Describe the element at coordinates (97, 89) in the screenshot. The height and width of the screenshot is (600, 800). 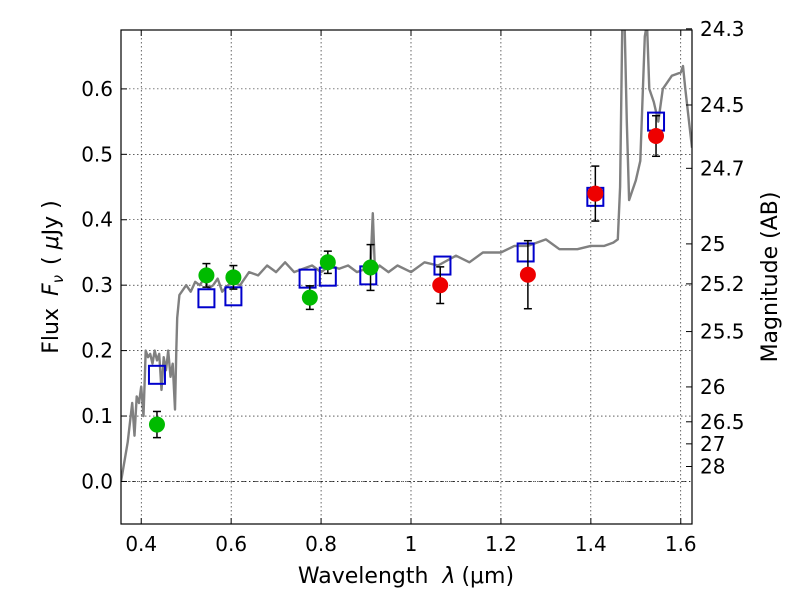
I see `y-tick-label: 0.6` at that location.